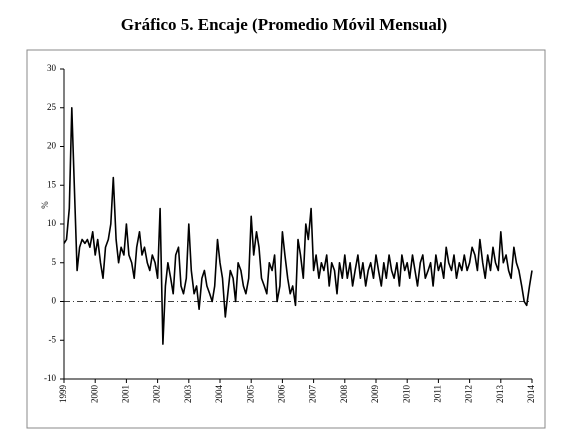 This screenshot has height=448, width=567. What do you see at coordinates (344, 394) in the screenshot?
I see `x-tick-label: 2008` at bounding box center [344, 394].